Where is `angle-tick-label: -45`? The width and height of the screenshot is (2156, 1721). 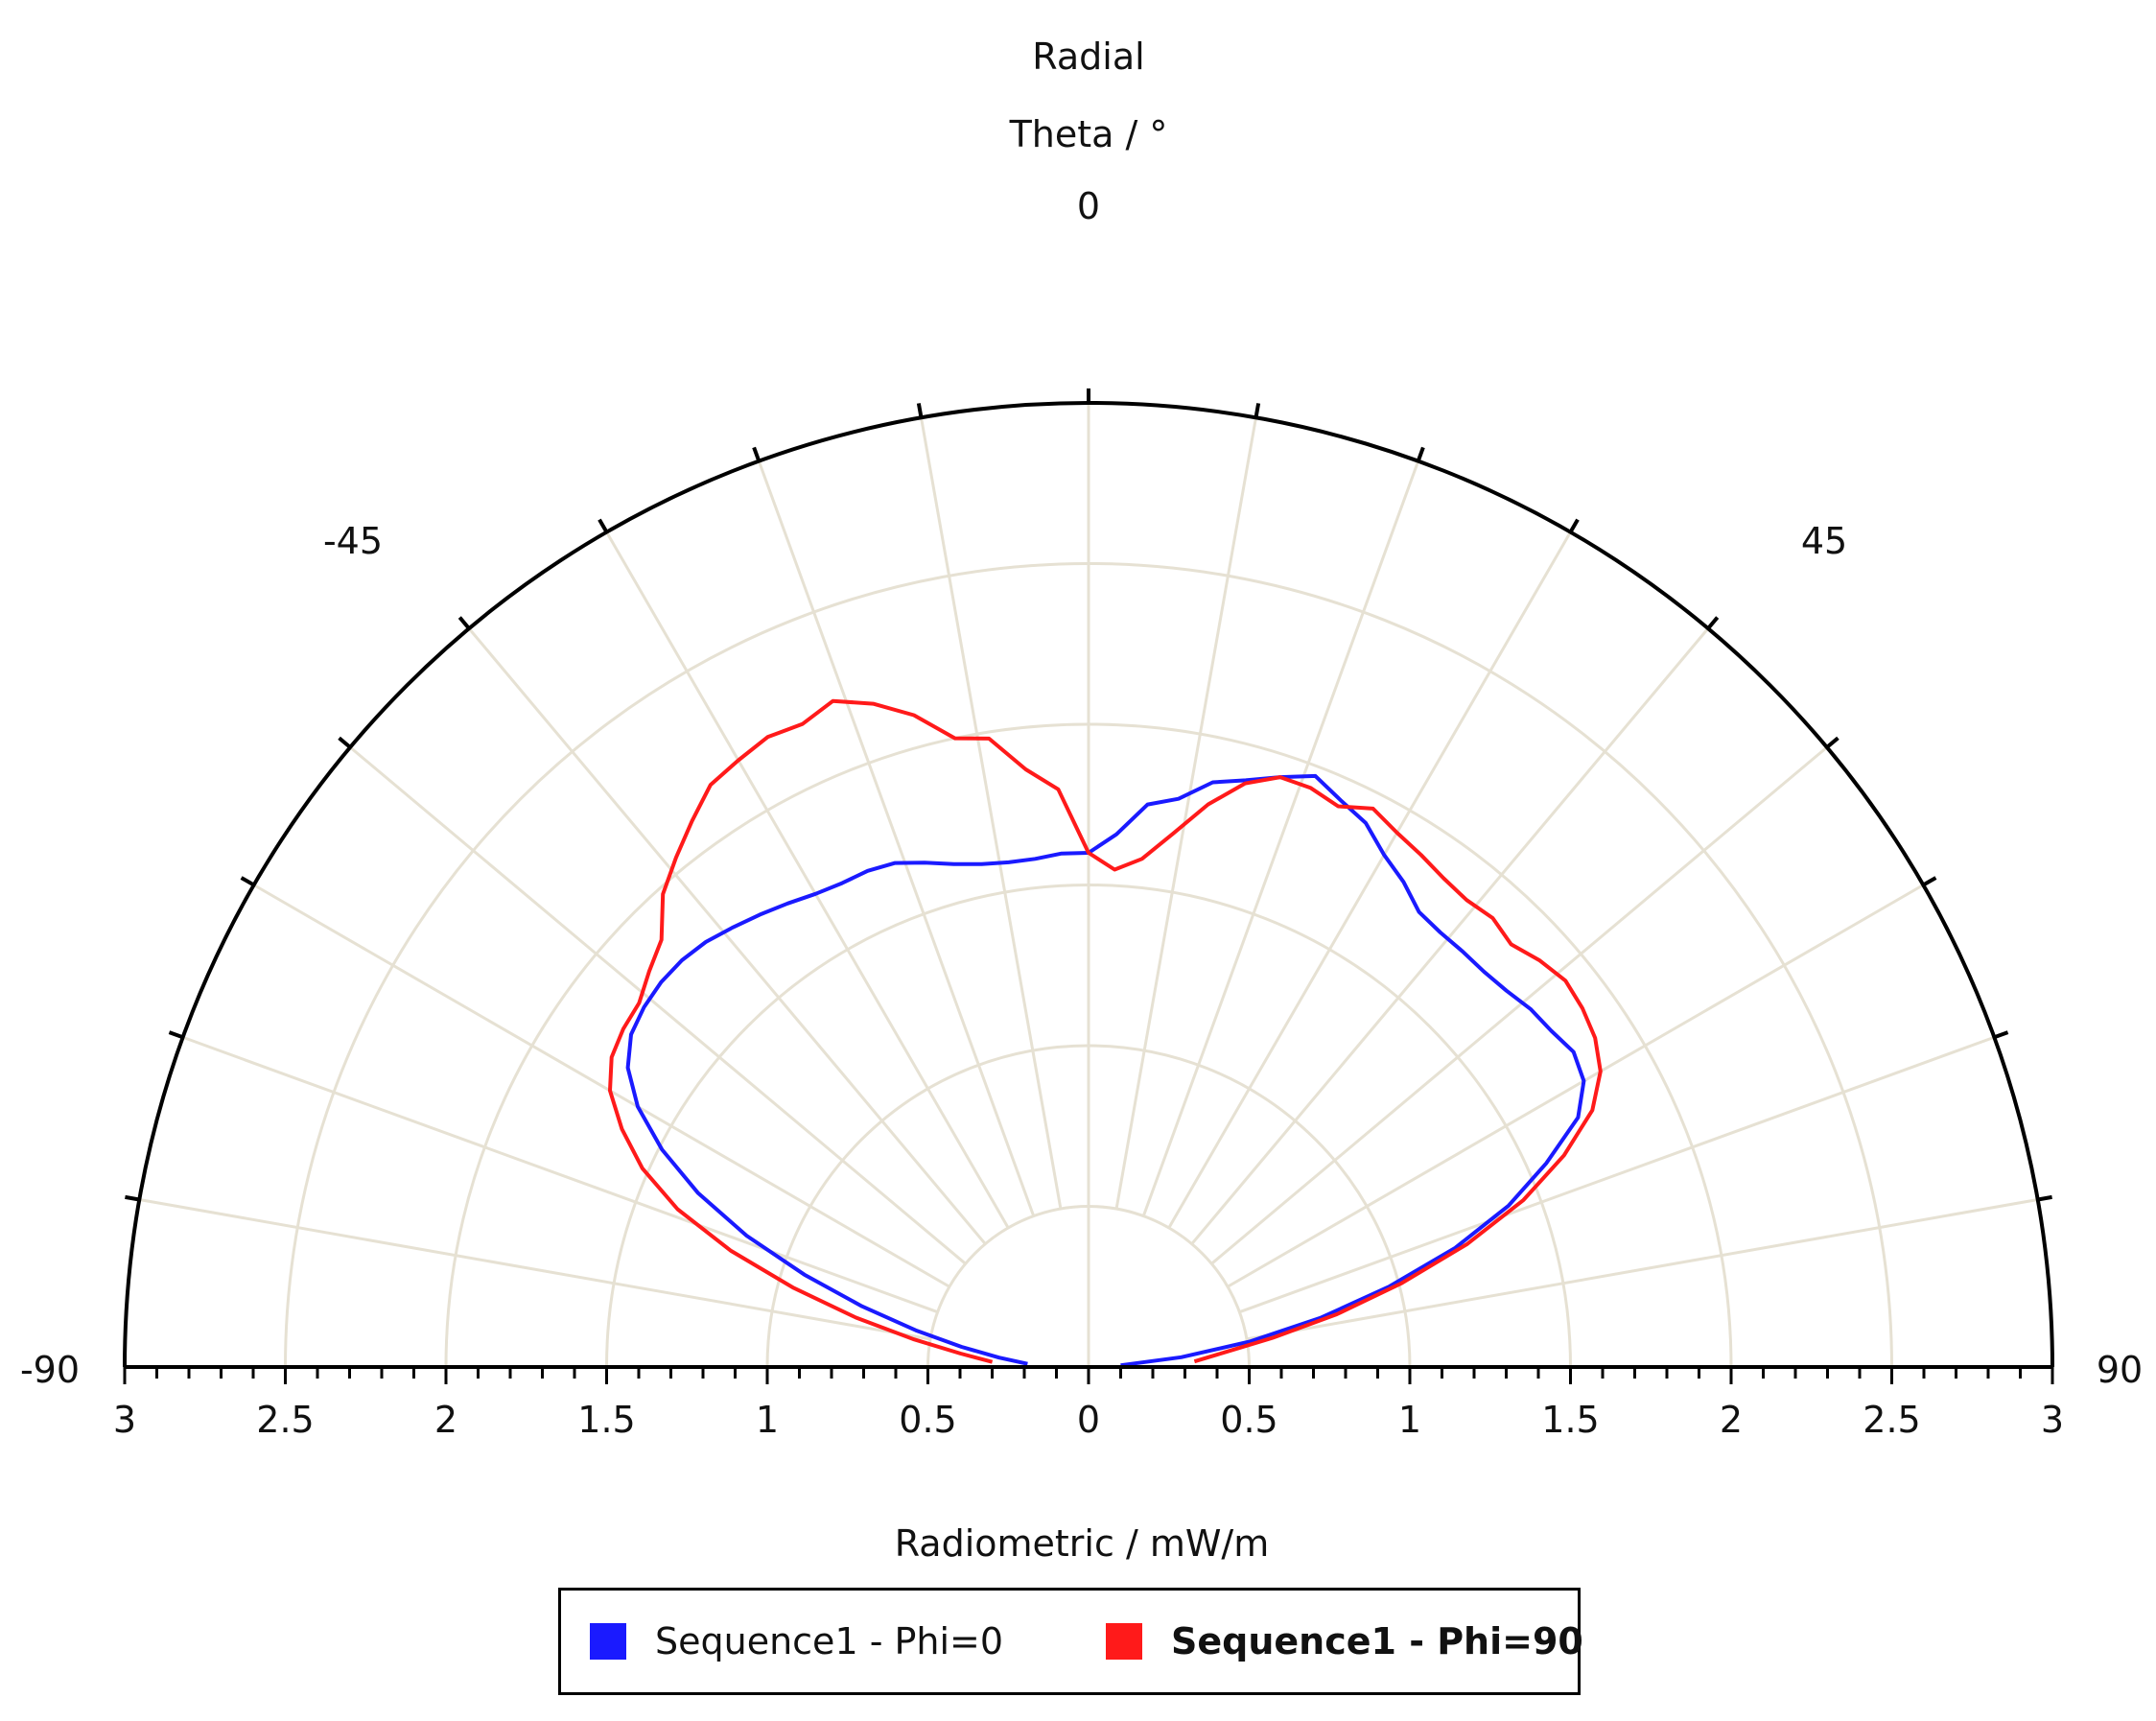 angle-tick-label: -45 is located at coordinates (353, 541).